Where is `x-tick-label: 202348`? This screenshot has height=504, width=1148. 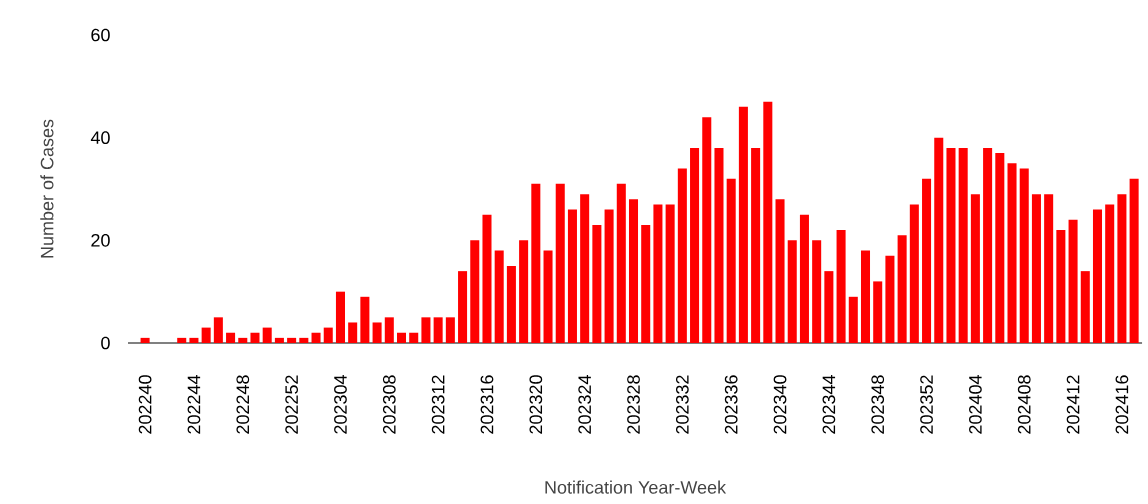
x-tick-label: 202348 is located at coordinates (878, 404).